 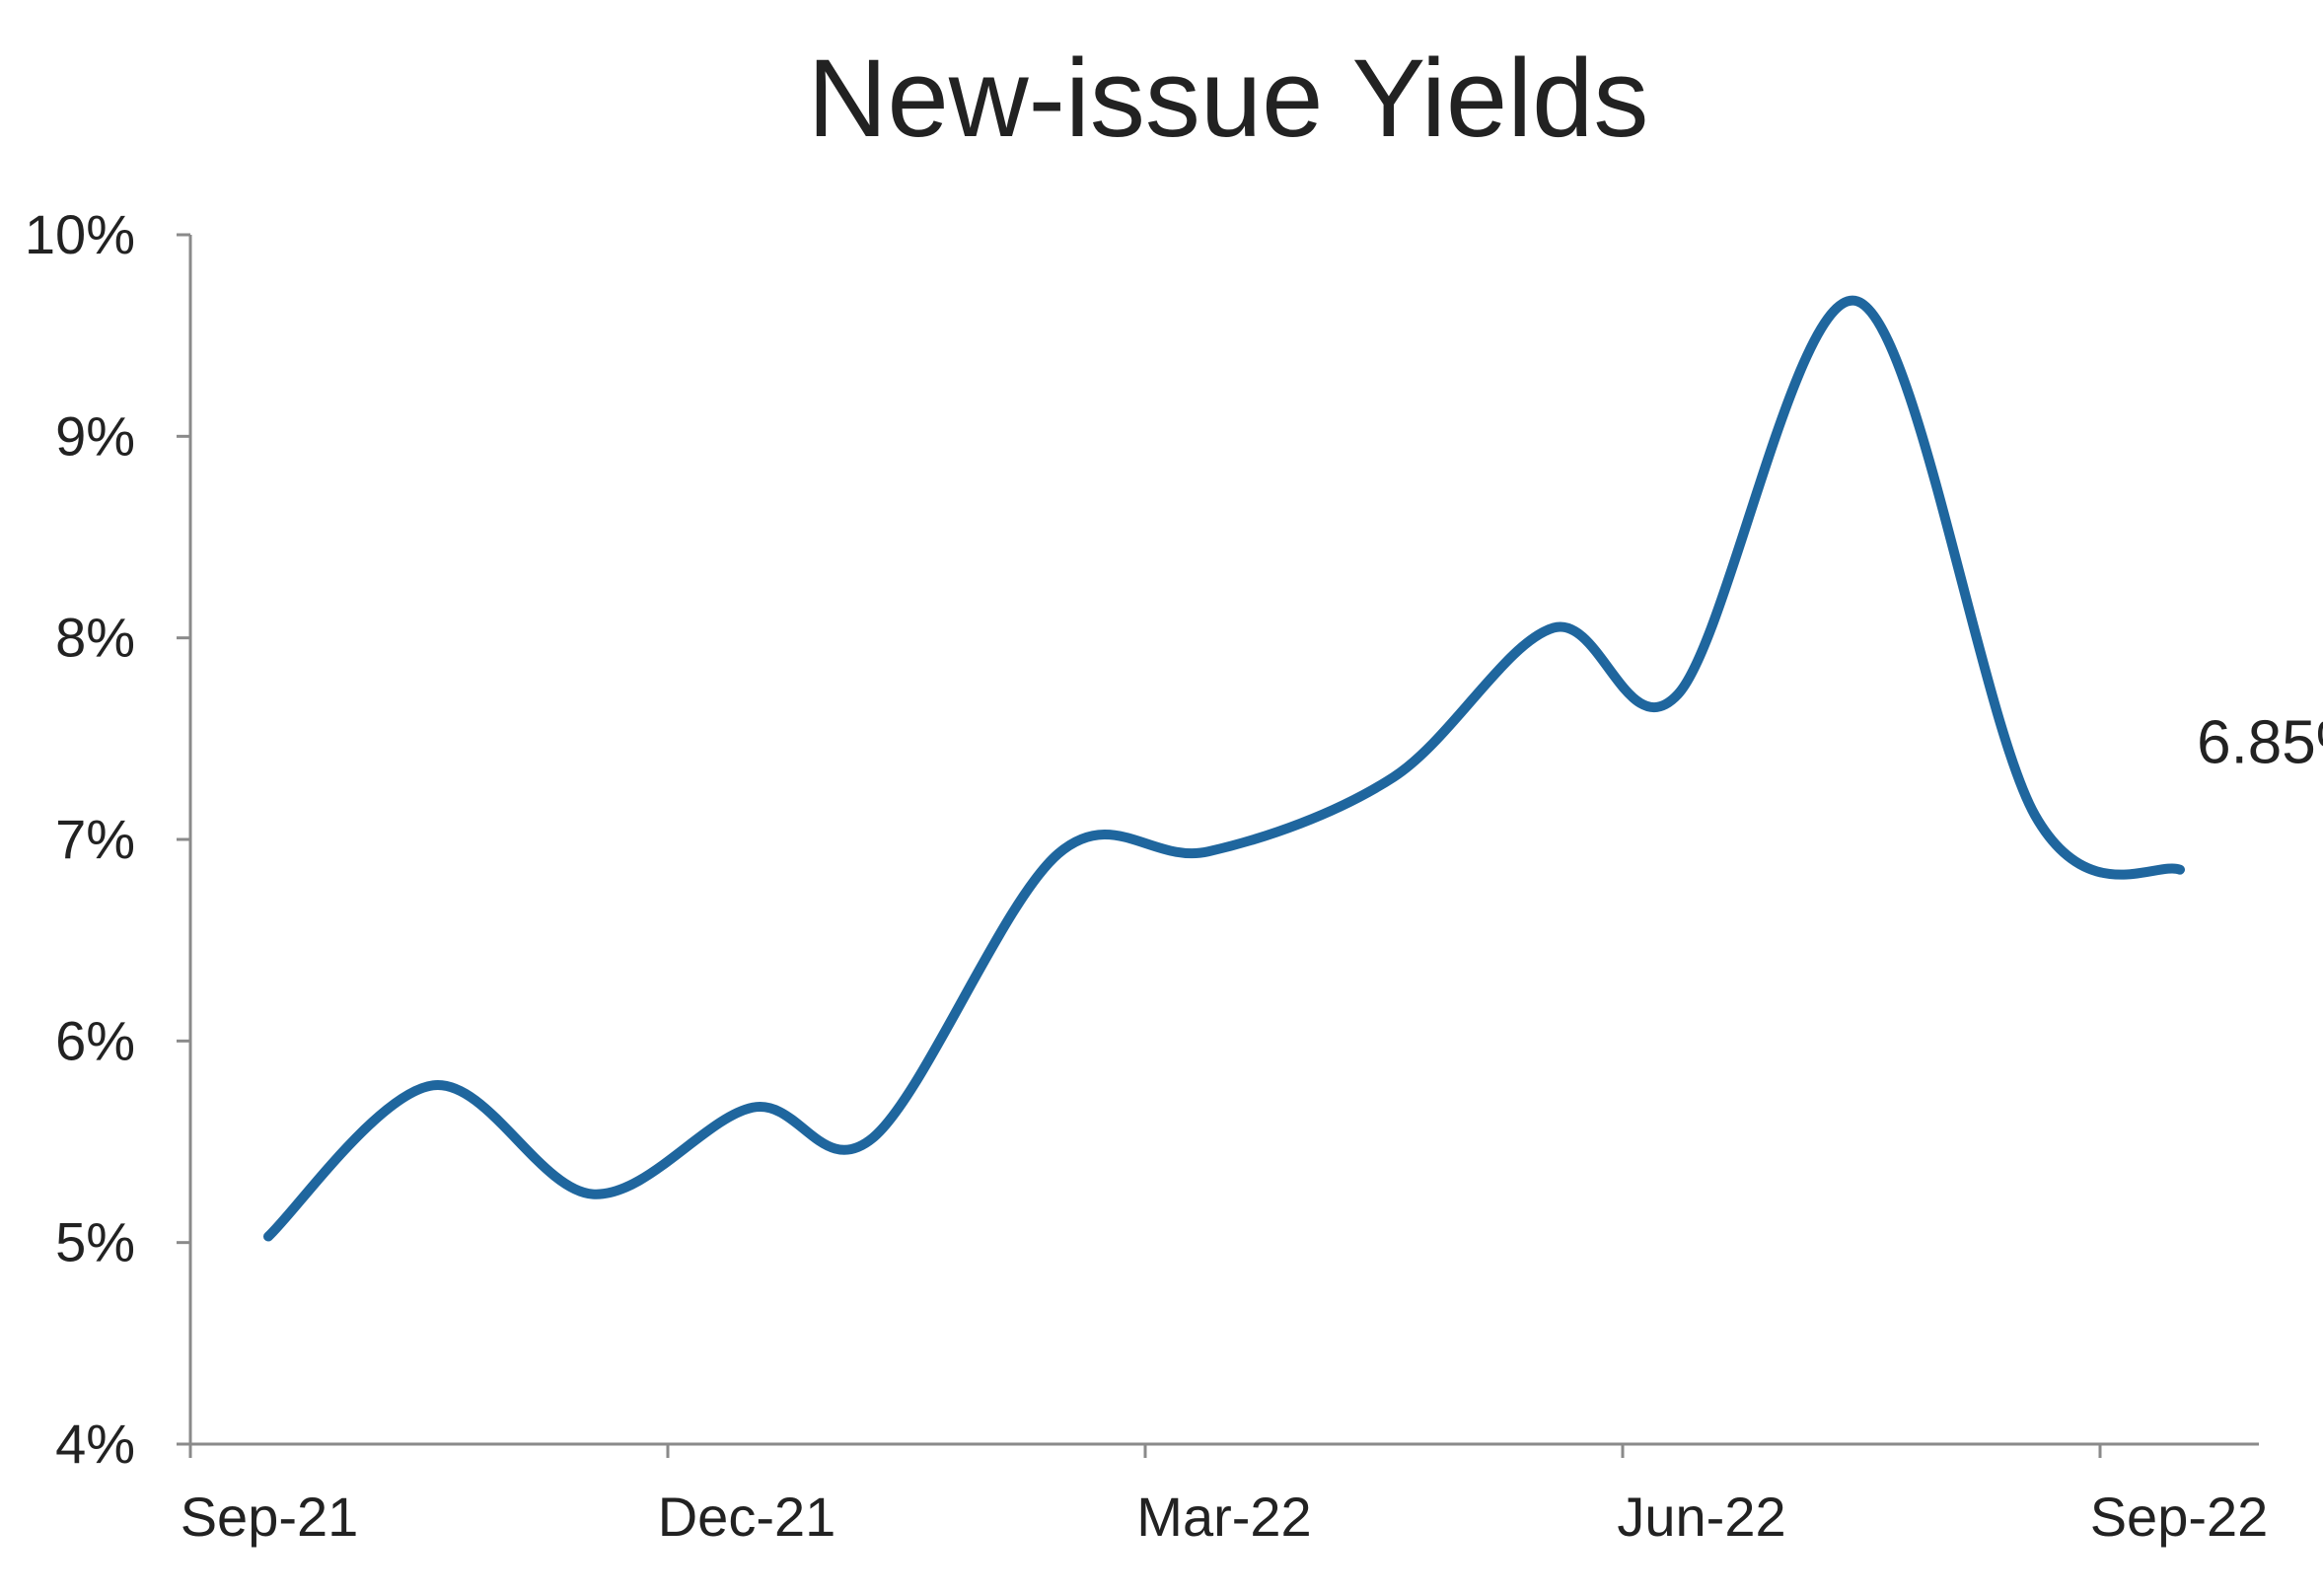 I want to click on annotations: 6.85%, so click(x=2260, y=743).